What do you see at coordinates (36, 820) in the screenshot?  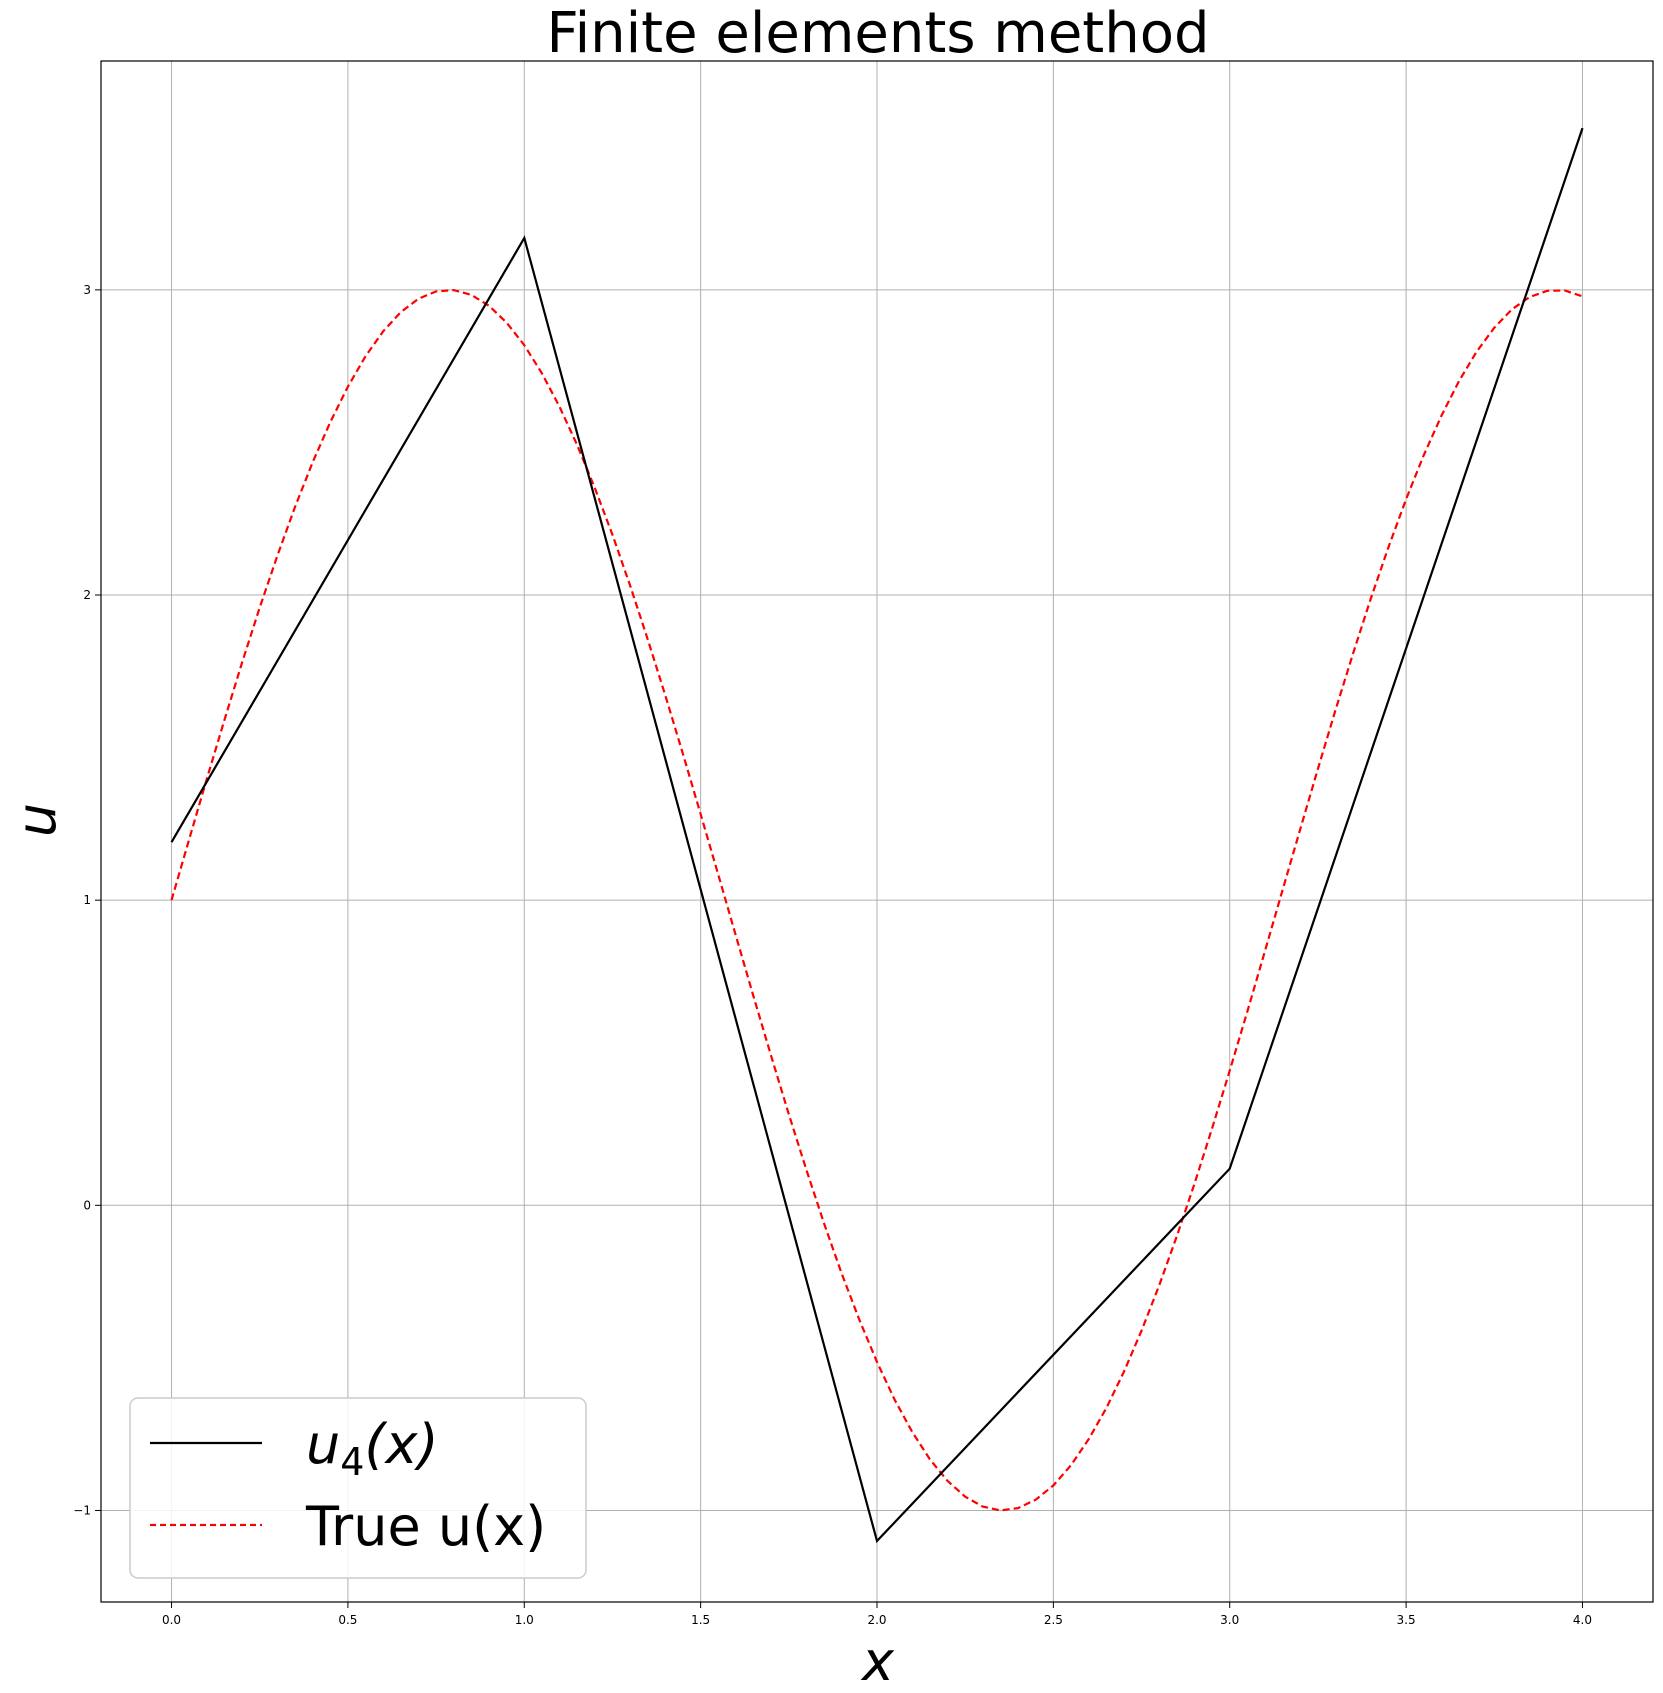 I see `y-axis-label: u` at bounding box center [36, 820].